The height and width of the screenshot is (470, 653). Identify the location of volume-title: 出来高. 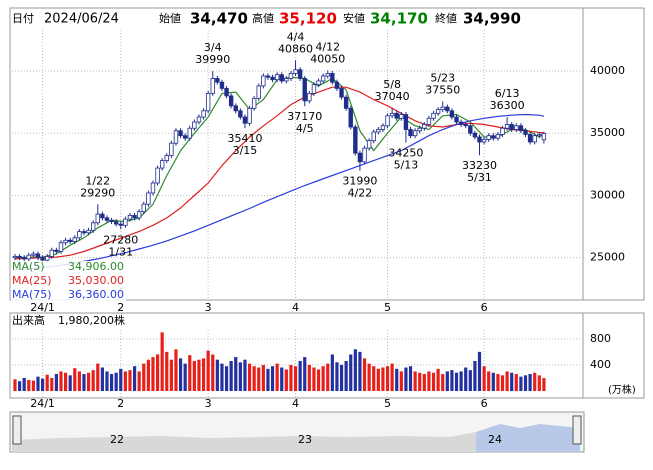
(28, 320).